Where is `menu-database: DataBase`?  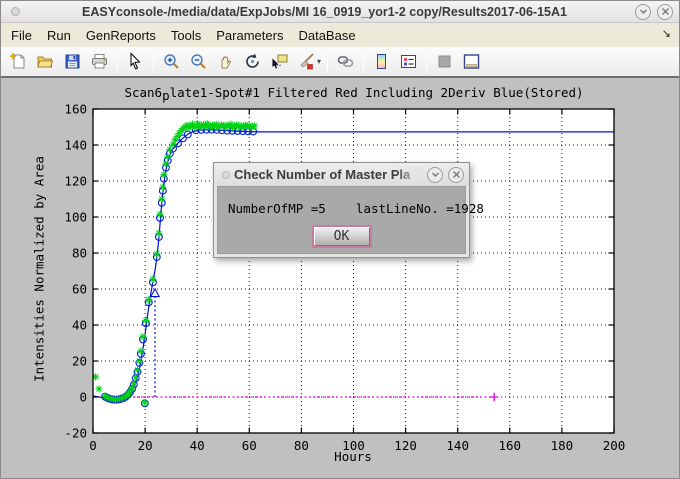
menu-database: DataBase is located at coordinates (327, 35).